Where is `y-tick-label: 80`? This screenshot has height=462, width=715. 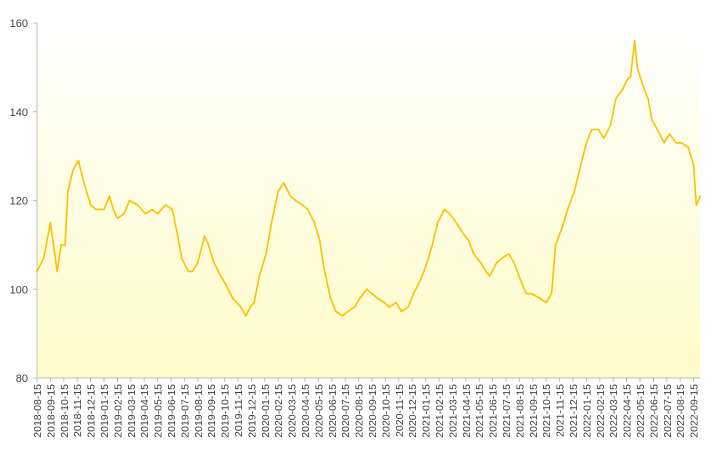
y-tick-label: 80 is located at coordinates (22, 379).